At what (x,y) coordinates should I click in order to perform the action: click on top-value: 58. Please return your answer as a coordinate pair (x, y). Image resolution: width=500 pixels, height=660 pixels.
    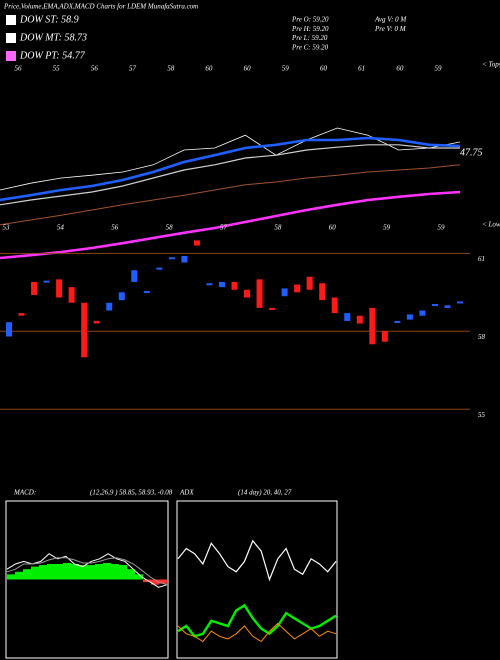
    Looking at the image, I should click on (171, 69).